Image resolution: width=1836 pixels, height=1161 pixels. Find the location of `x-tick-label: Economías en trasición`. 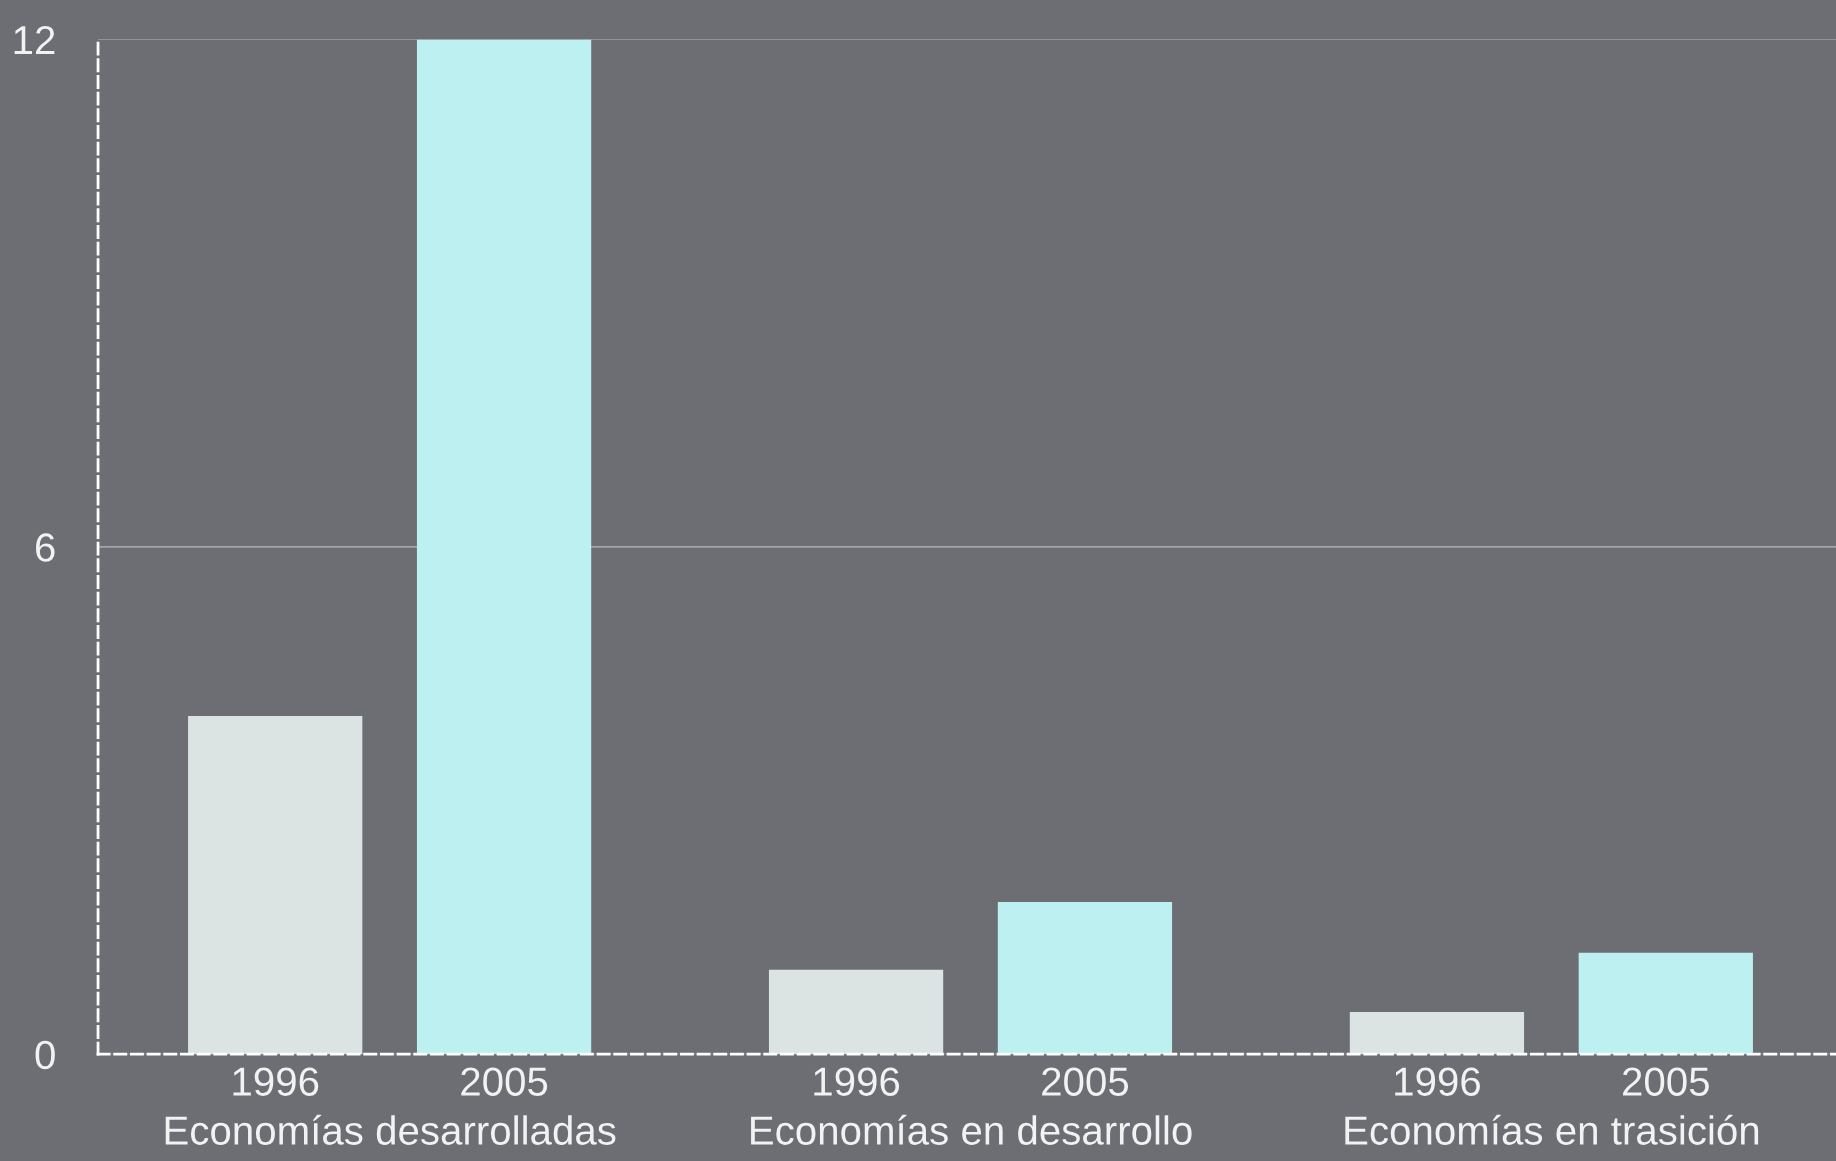

x-tick-label: Economías en trasición is located at coordinates (1552, 1129).